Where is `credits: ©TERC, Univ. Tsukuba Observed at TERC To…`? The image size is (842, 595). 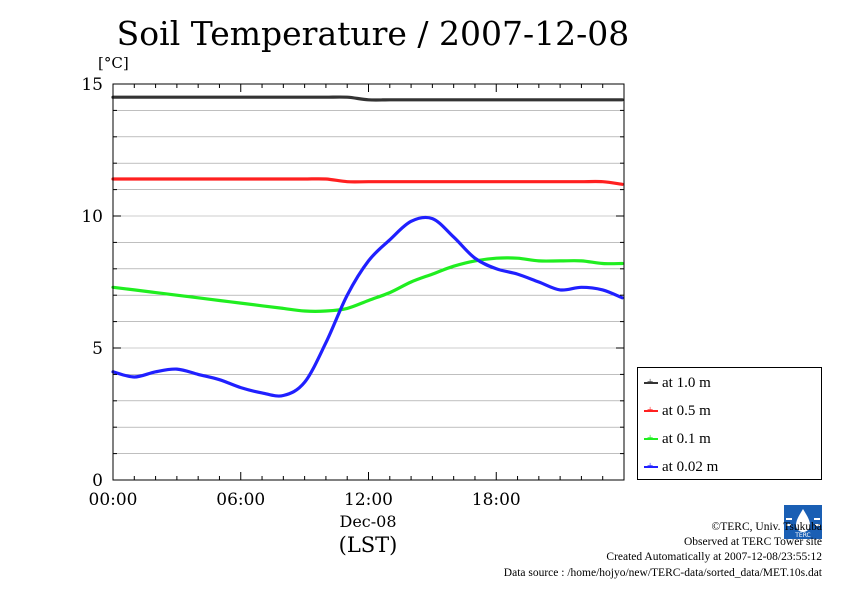 credits: ©TERC, Univ. Tsukuba Observed at TERC To… is located at coordinates (663, 550).